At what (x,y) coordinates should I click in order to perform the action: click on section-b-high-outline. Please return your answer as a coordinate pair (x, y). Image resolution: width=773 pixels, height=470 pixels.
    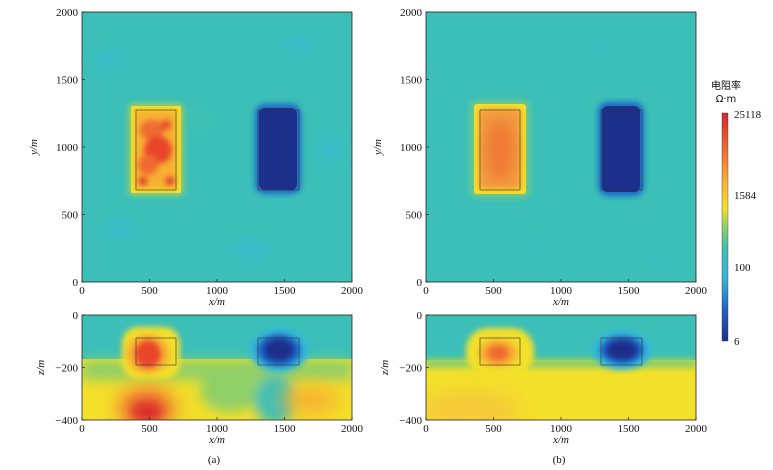
    Looking at the image, I should click on (500, 351).